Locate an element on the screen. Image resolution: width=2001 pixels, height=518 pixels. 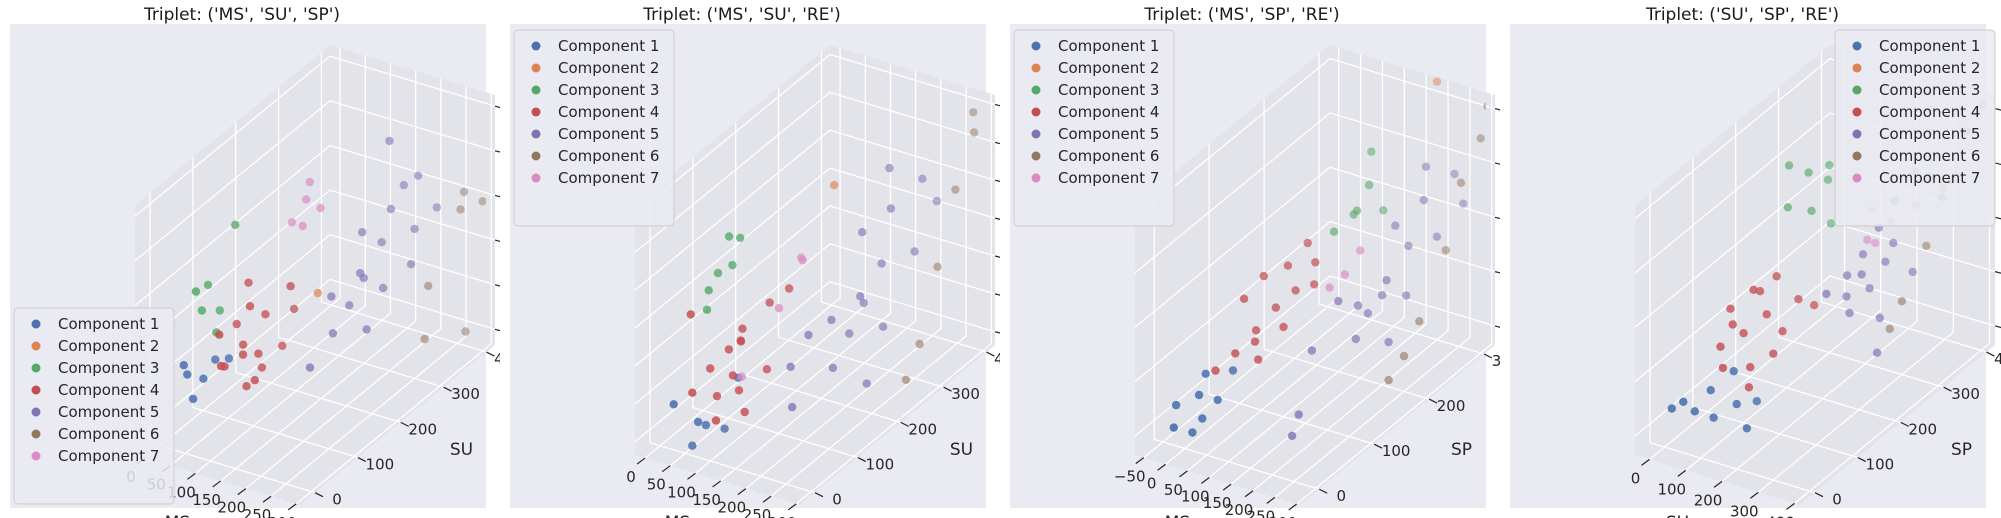
y-tick-label: 0 is located at coordinates (1341, 496).